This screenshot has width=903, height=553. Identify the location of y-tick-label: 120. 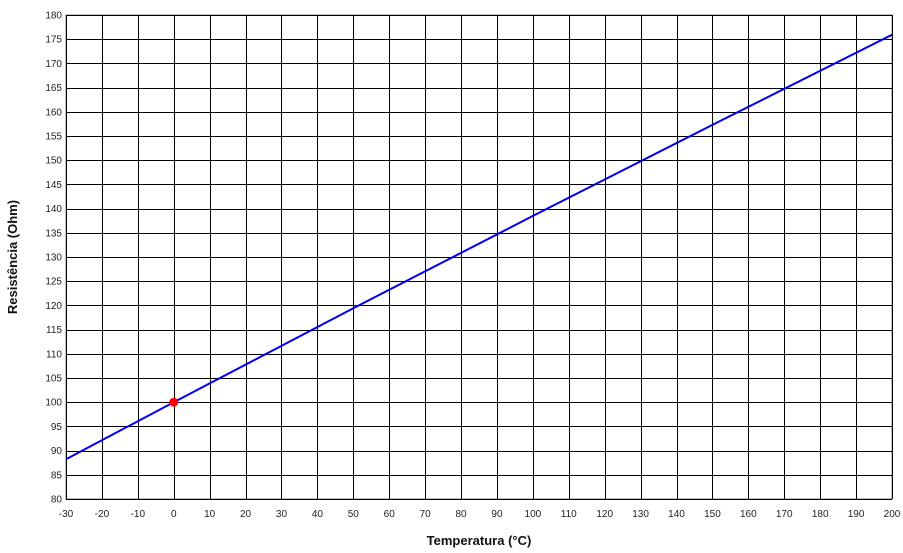
(53, 306).